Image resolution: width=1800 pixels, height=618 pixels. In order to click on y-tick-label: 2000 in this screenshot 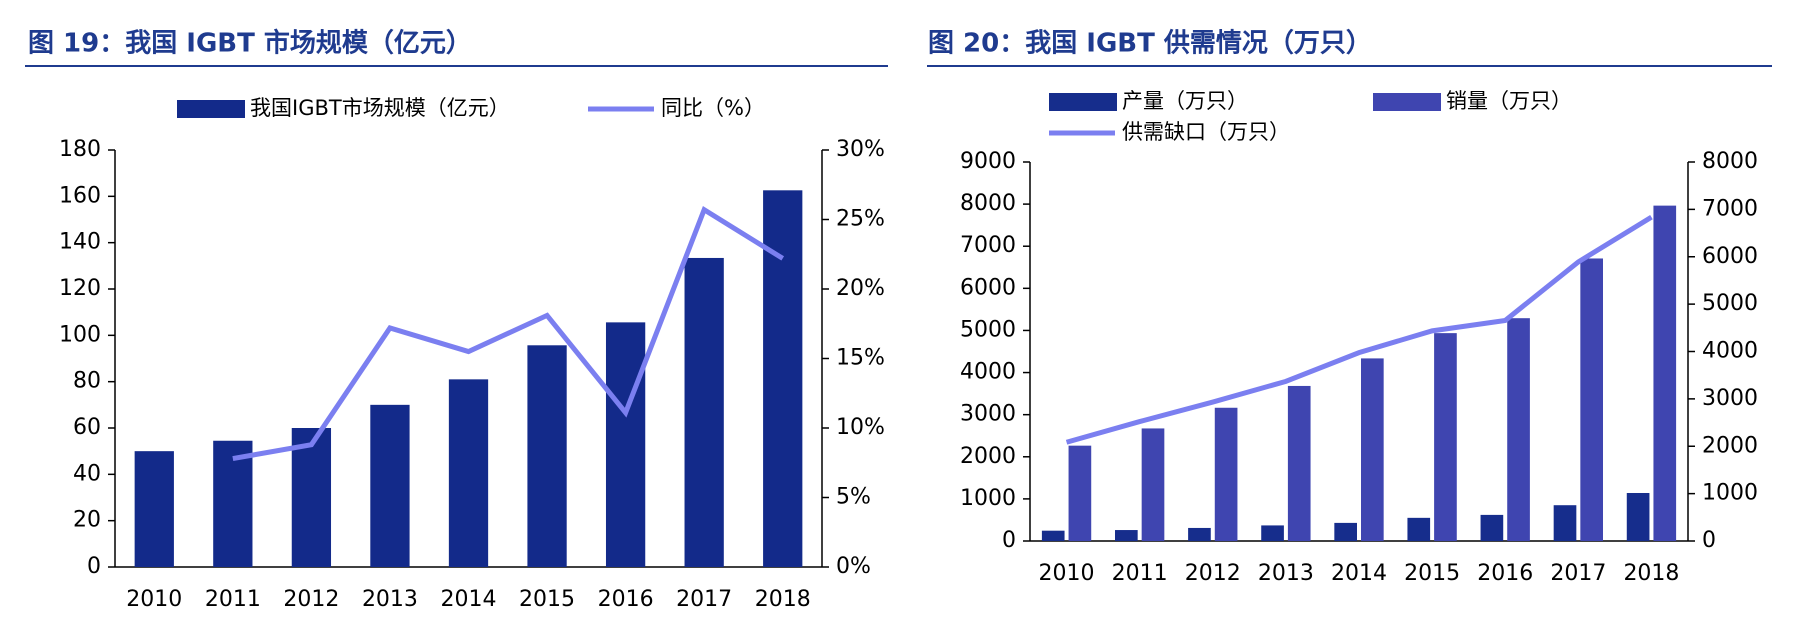, I will do `click(988, 456)`.